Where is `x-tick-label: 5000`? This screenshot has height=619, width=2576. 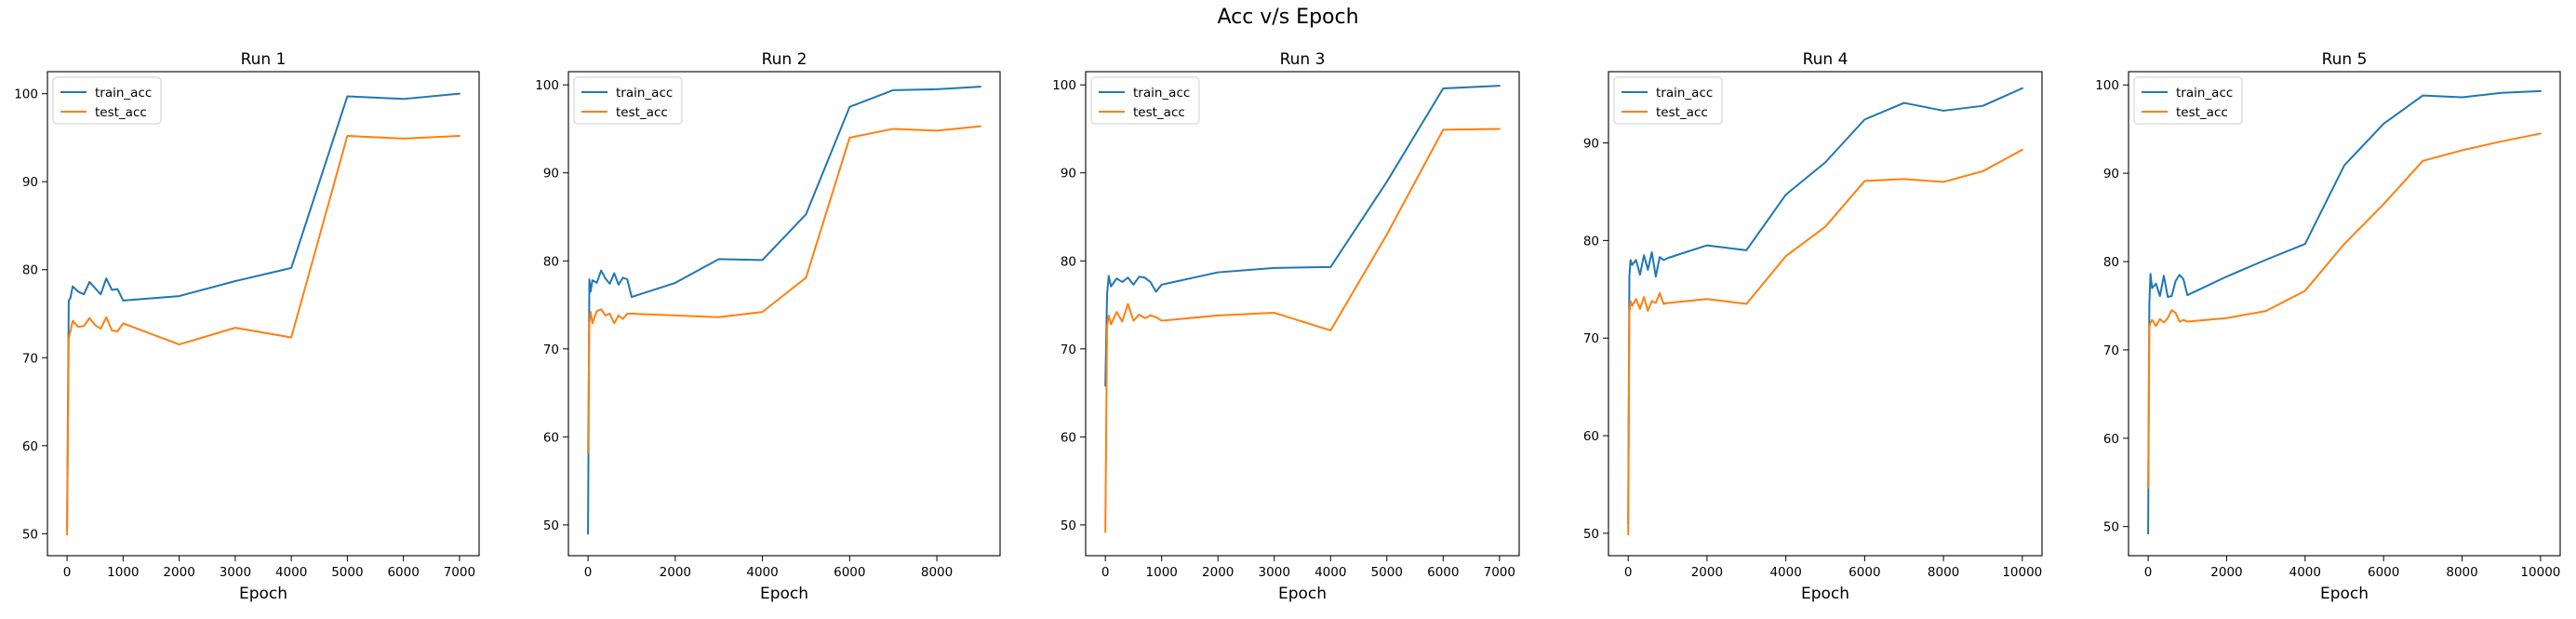 x-tick-label: 5000 is located at coordinates (1387, 572).